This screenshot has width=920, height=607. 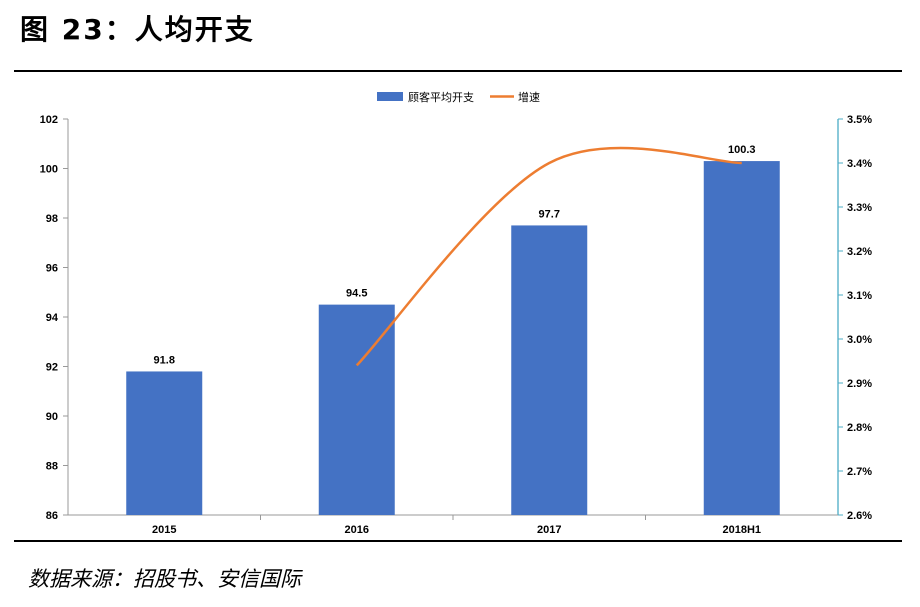 I want to click on legend-bar-label: 顾客平均开支, so click(x=441, y=97).